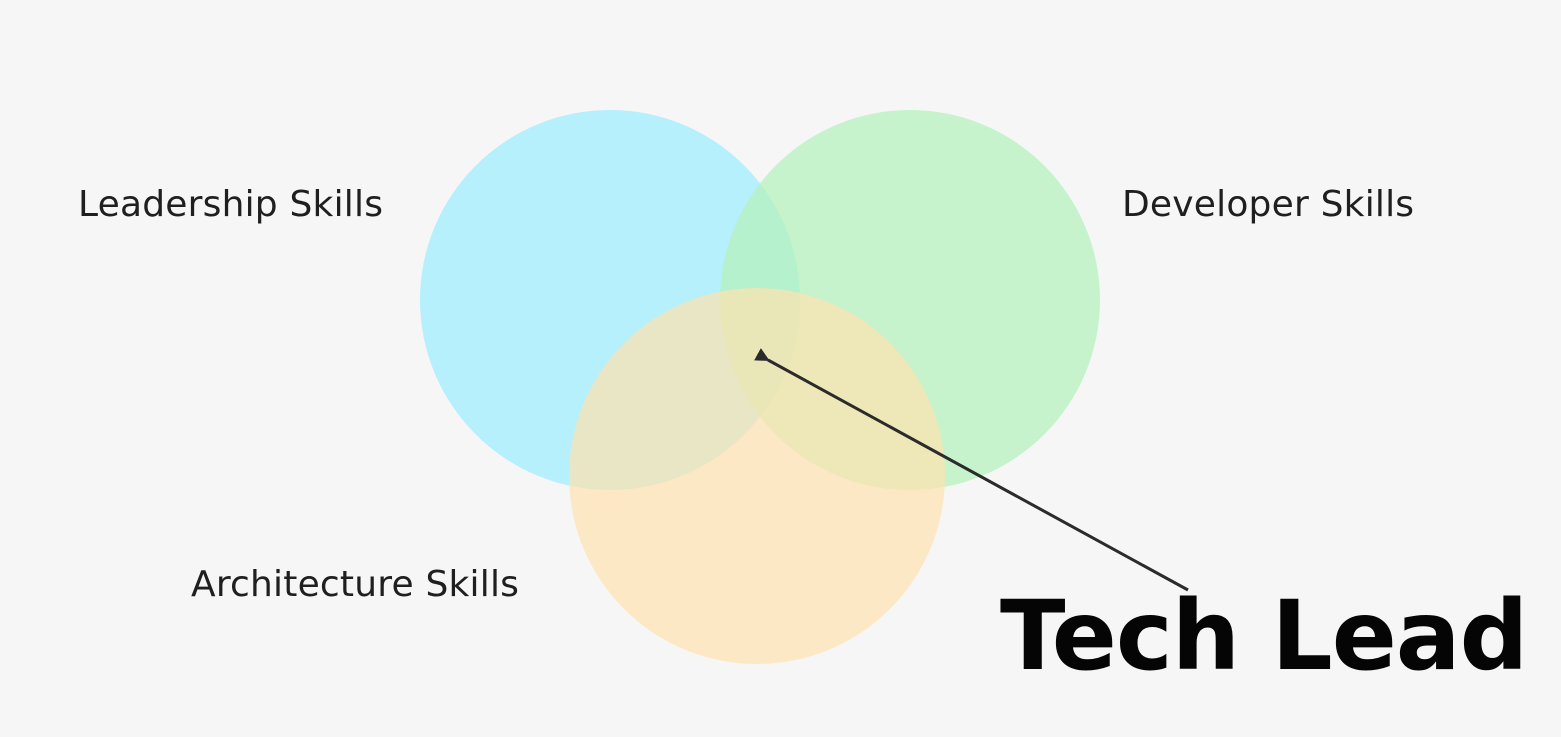 This screenshot has height=737, width=1561. I want to click on leadership-skills-label: Leadership Skills, so click(231, 204).